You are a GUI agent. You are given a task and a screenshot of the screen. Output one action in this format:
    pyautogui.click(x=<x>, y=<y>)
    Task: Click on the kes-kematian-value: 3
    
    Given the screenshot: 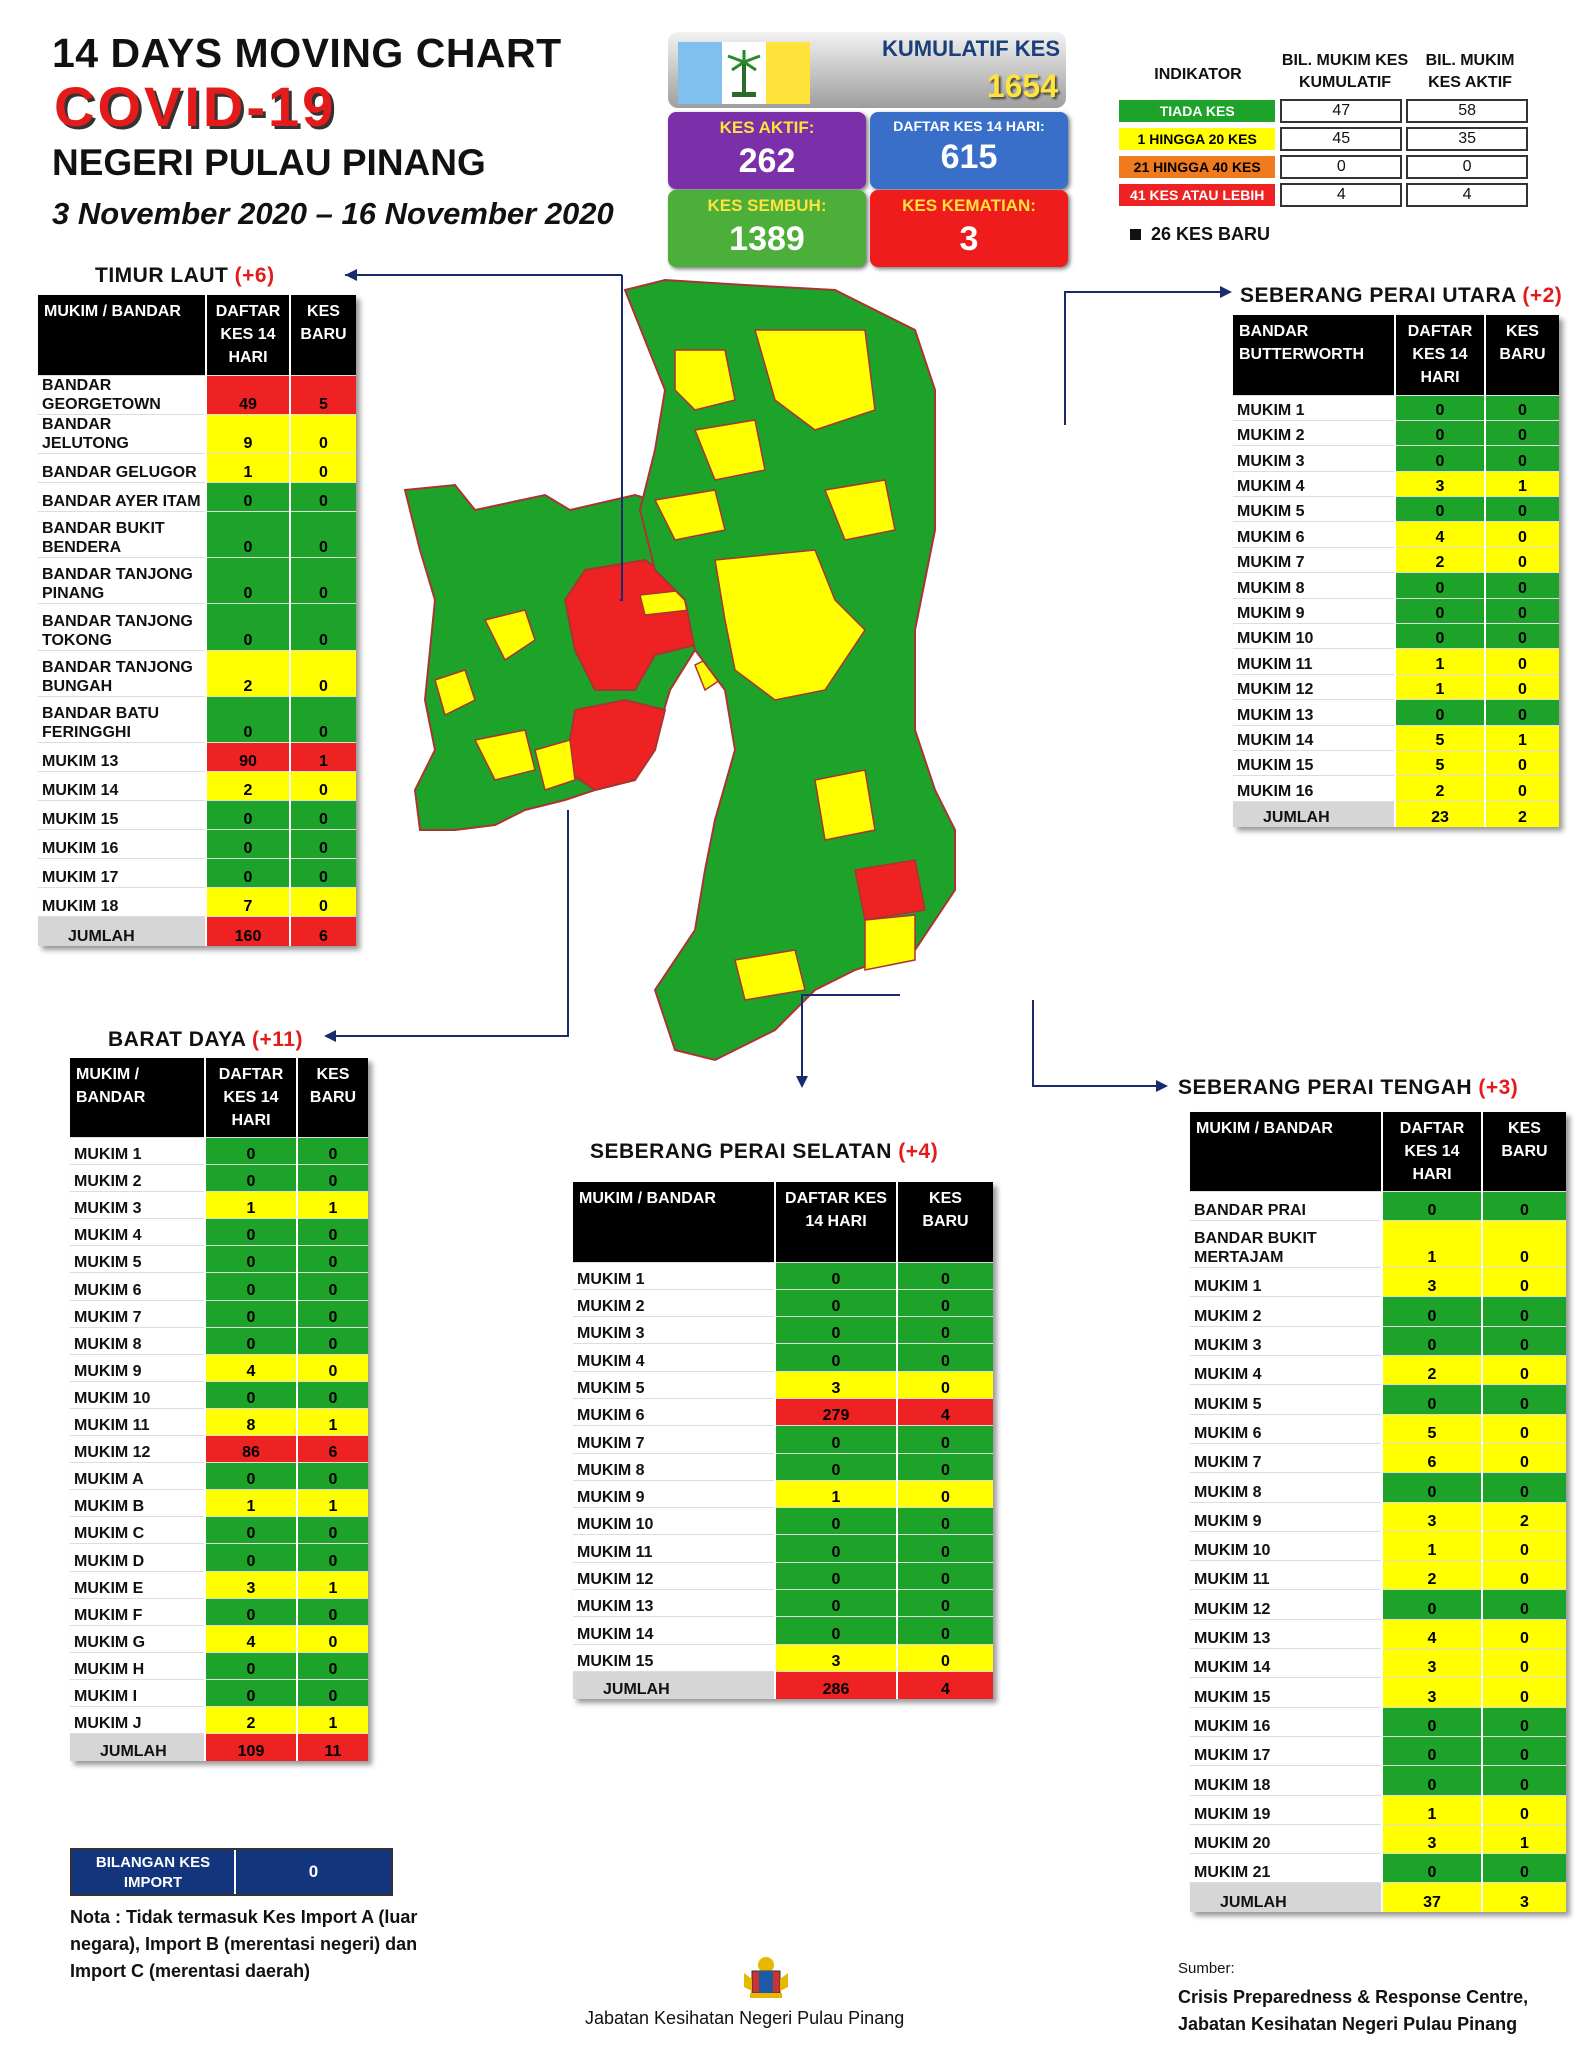 What is the action you would take?
    pyautogui.click(x=969, y=239)
    